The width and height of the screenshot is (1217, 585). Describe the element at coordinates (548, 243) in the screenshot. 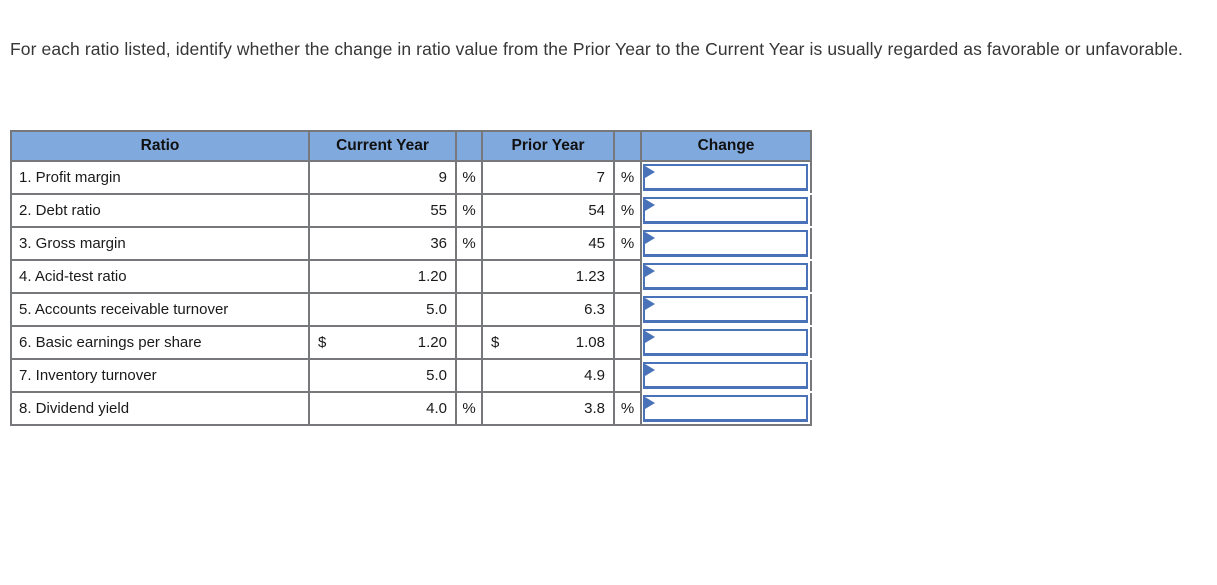

I see `prior-year-value-cell: 45` at that location.